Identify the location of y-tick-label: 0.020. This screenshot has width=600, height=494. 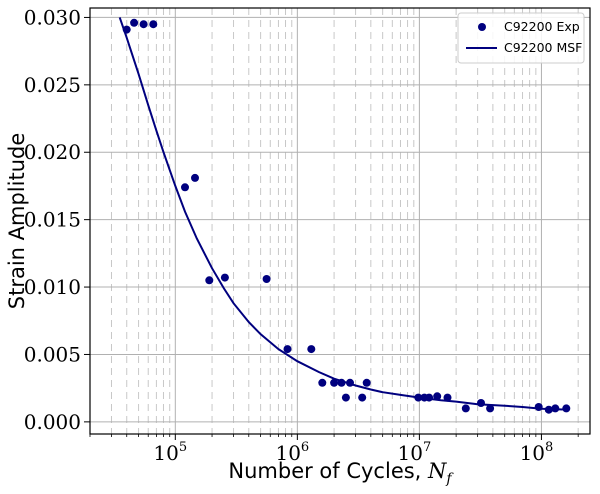
(52, 152).